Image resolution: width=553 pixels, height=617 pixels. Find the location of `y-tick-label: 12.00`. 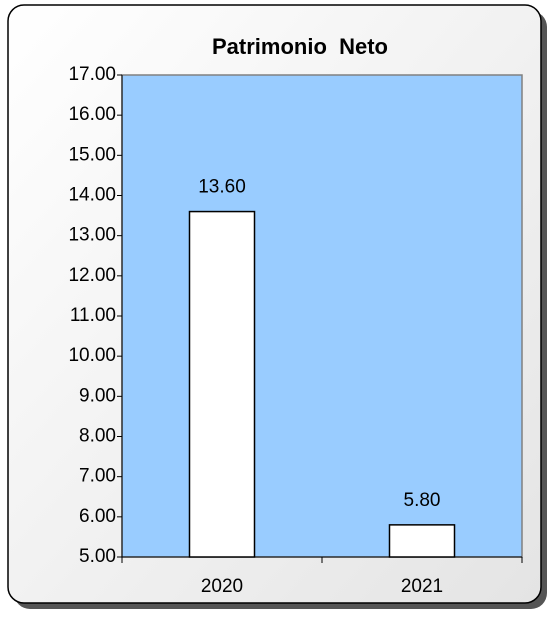

y-tick-label: 12.00 is located at coordinates (92, 275).